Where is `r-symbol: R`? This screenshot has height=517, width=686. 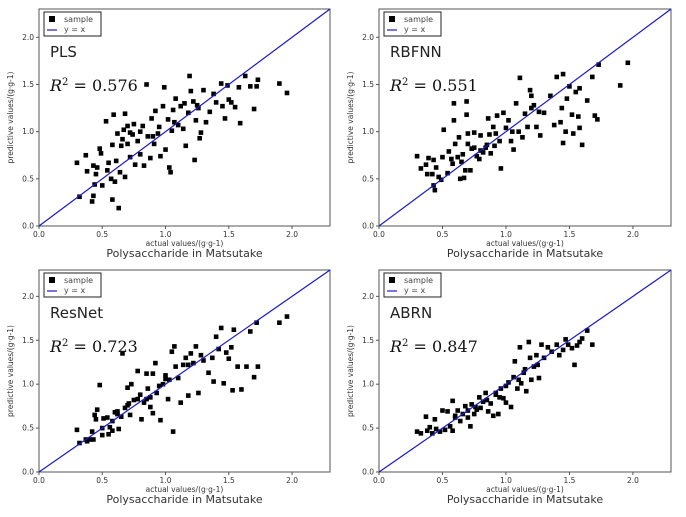 r-symbol: R is located at coordinates (395, 346).